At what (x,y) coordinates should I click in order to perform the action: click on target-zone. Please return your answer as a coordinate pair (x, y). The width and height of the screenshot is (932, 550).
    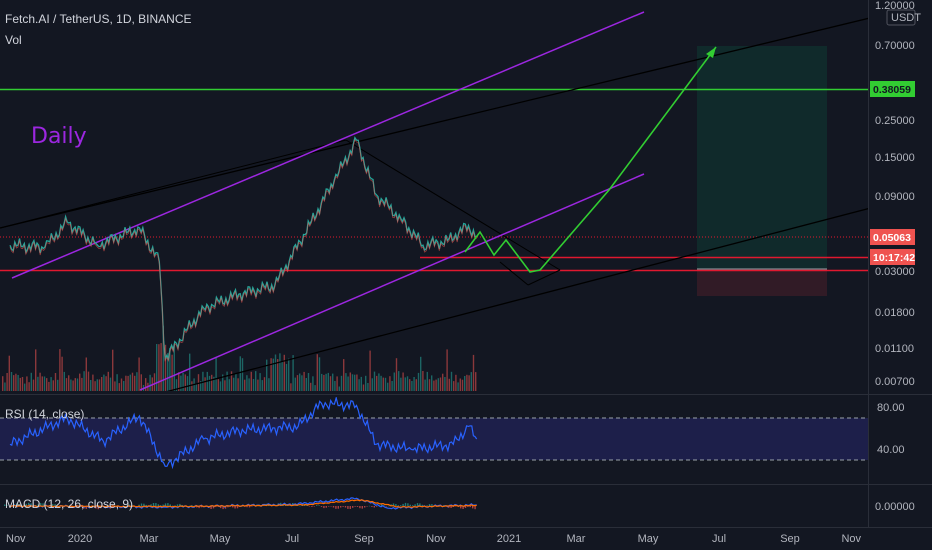
    Looking at the image, I should click on (762, 157).